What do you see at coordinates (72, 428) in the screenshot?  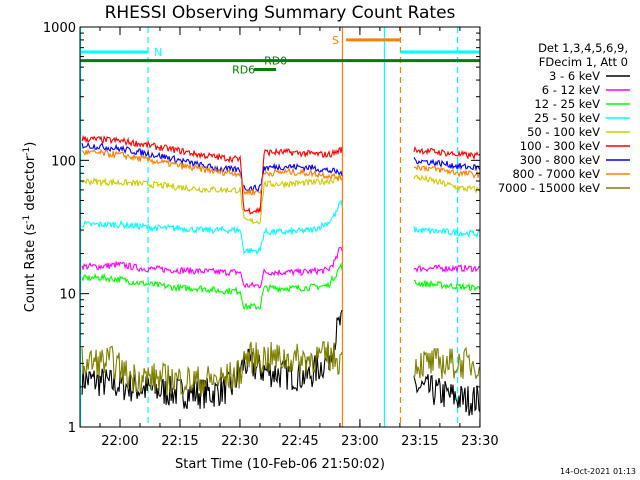 I see `y-tick-label-0: 1` at bounding box center [72, 428].